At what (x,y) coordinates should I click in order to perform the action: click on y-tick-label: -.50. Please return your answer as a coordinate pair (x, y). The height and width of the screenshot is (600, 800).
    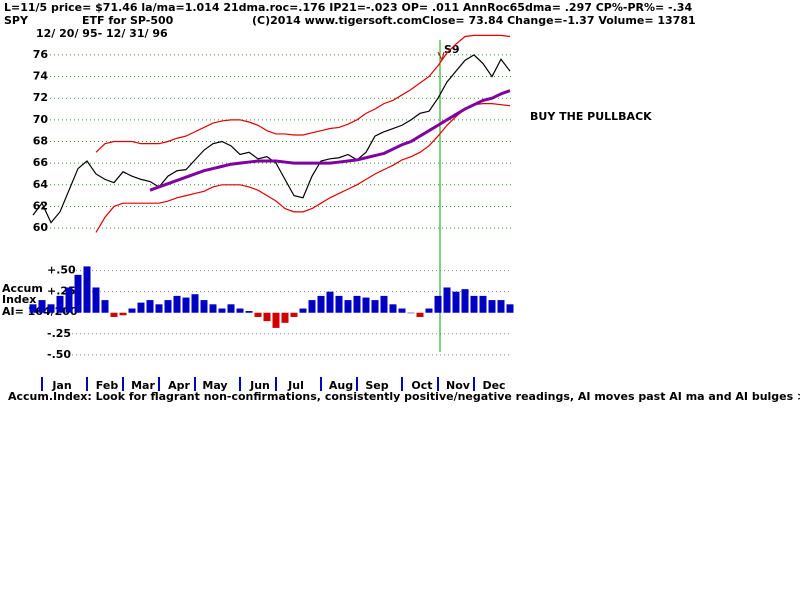
    Looking at the image, I should click on (59, 354).